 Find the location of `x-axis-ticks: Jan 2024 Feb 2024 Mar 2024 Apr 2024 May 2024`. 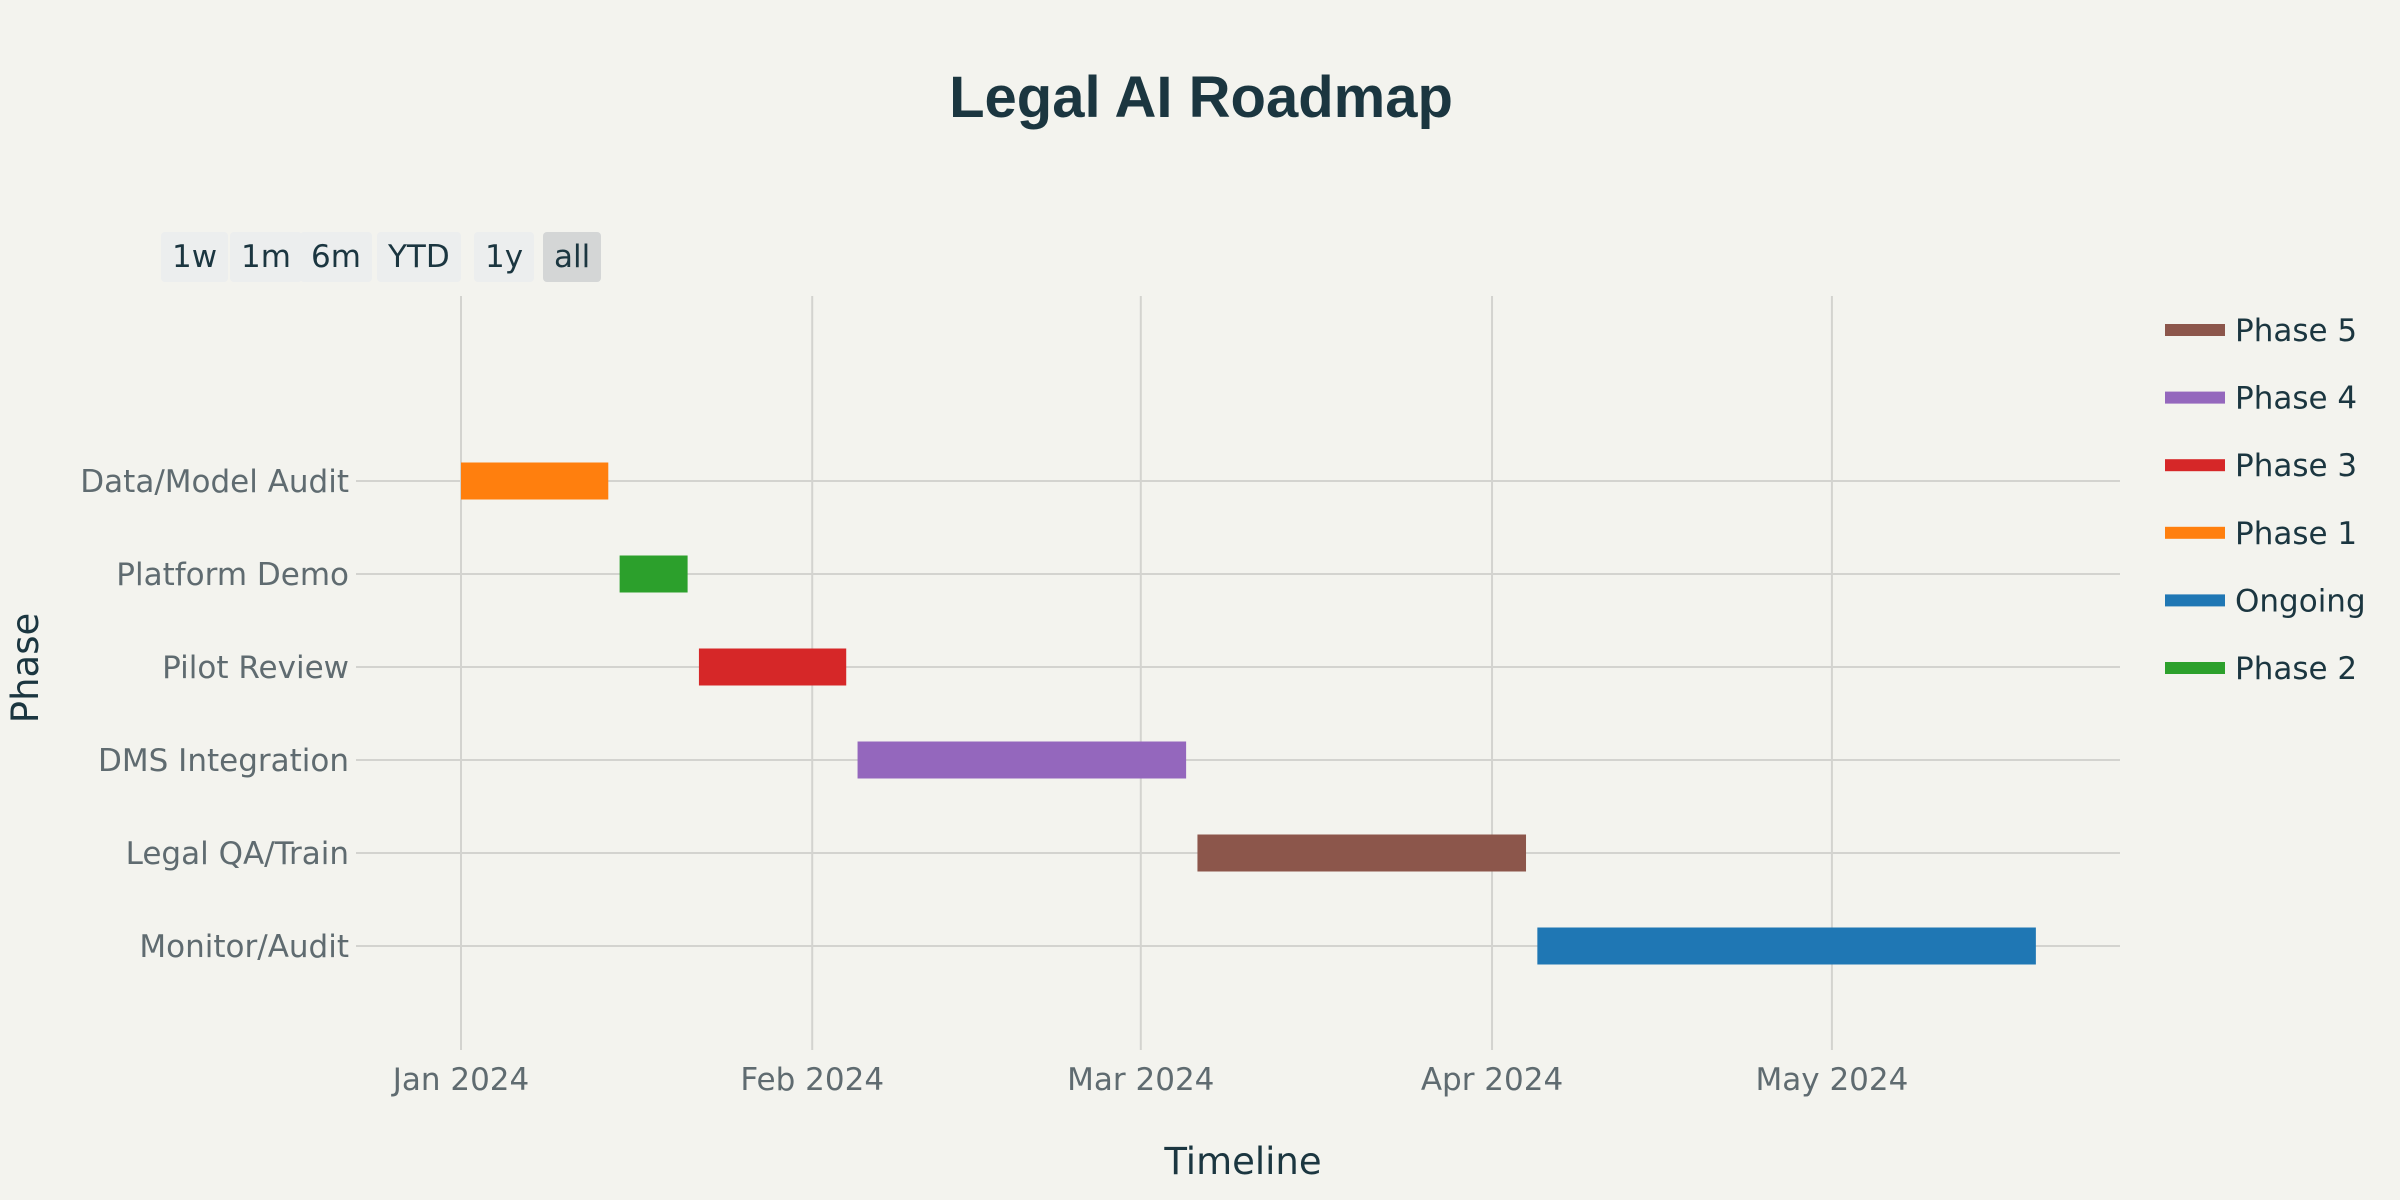

x-axis-ticks: Jan 2024 Feb 2024 Mar 2024 Apr 2024 May 2024 is located at coordinates (1150, 1080).